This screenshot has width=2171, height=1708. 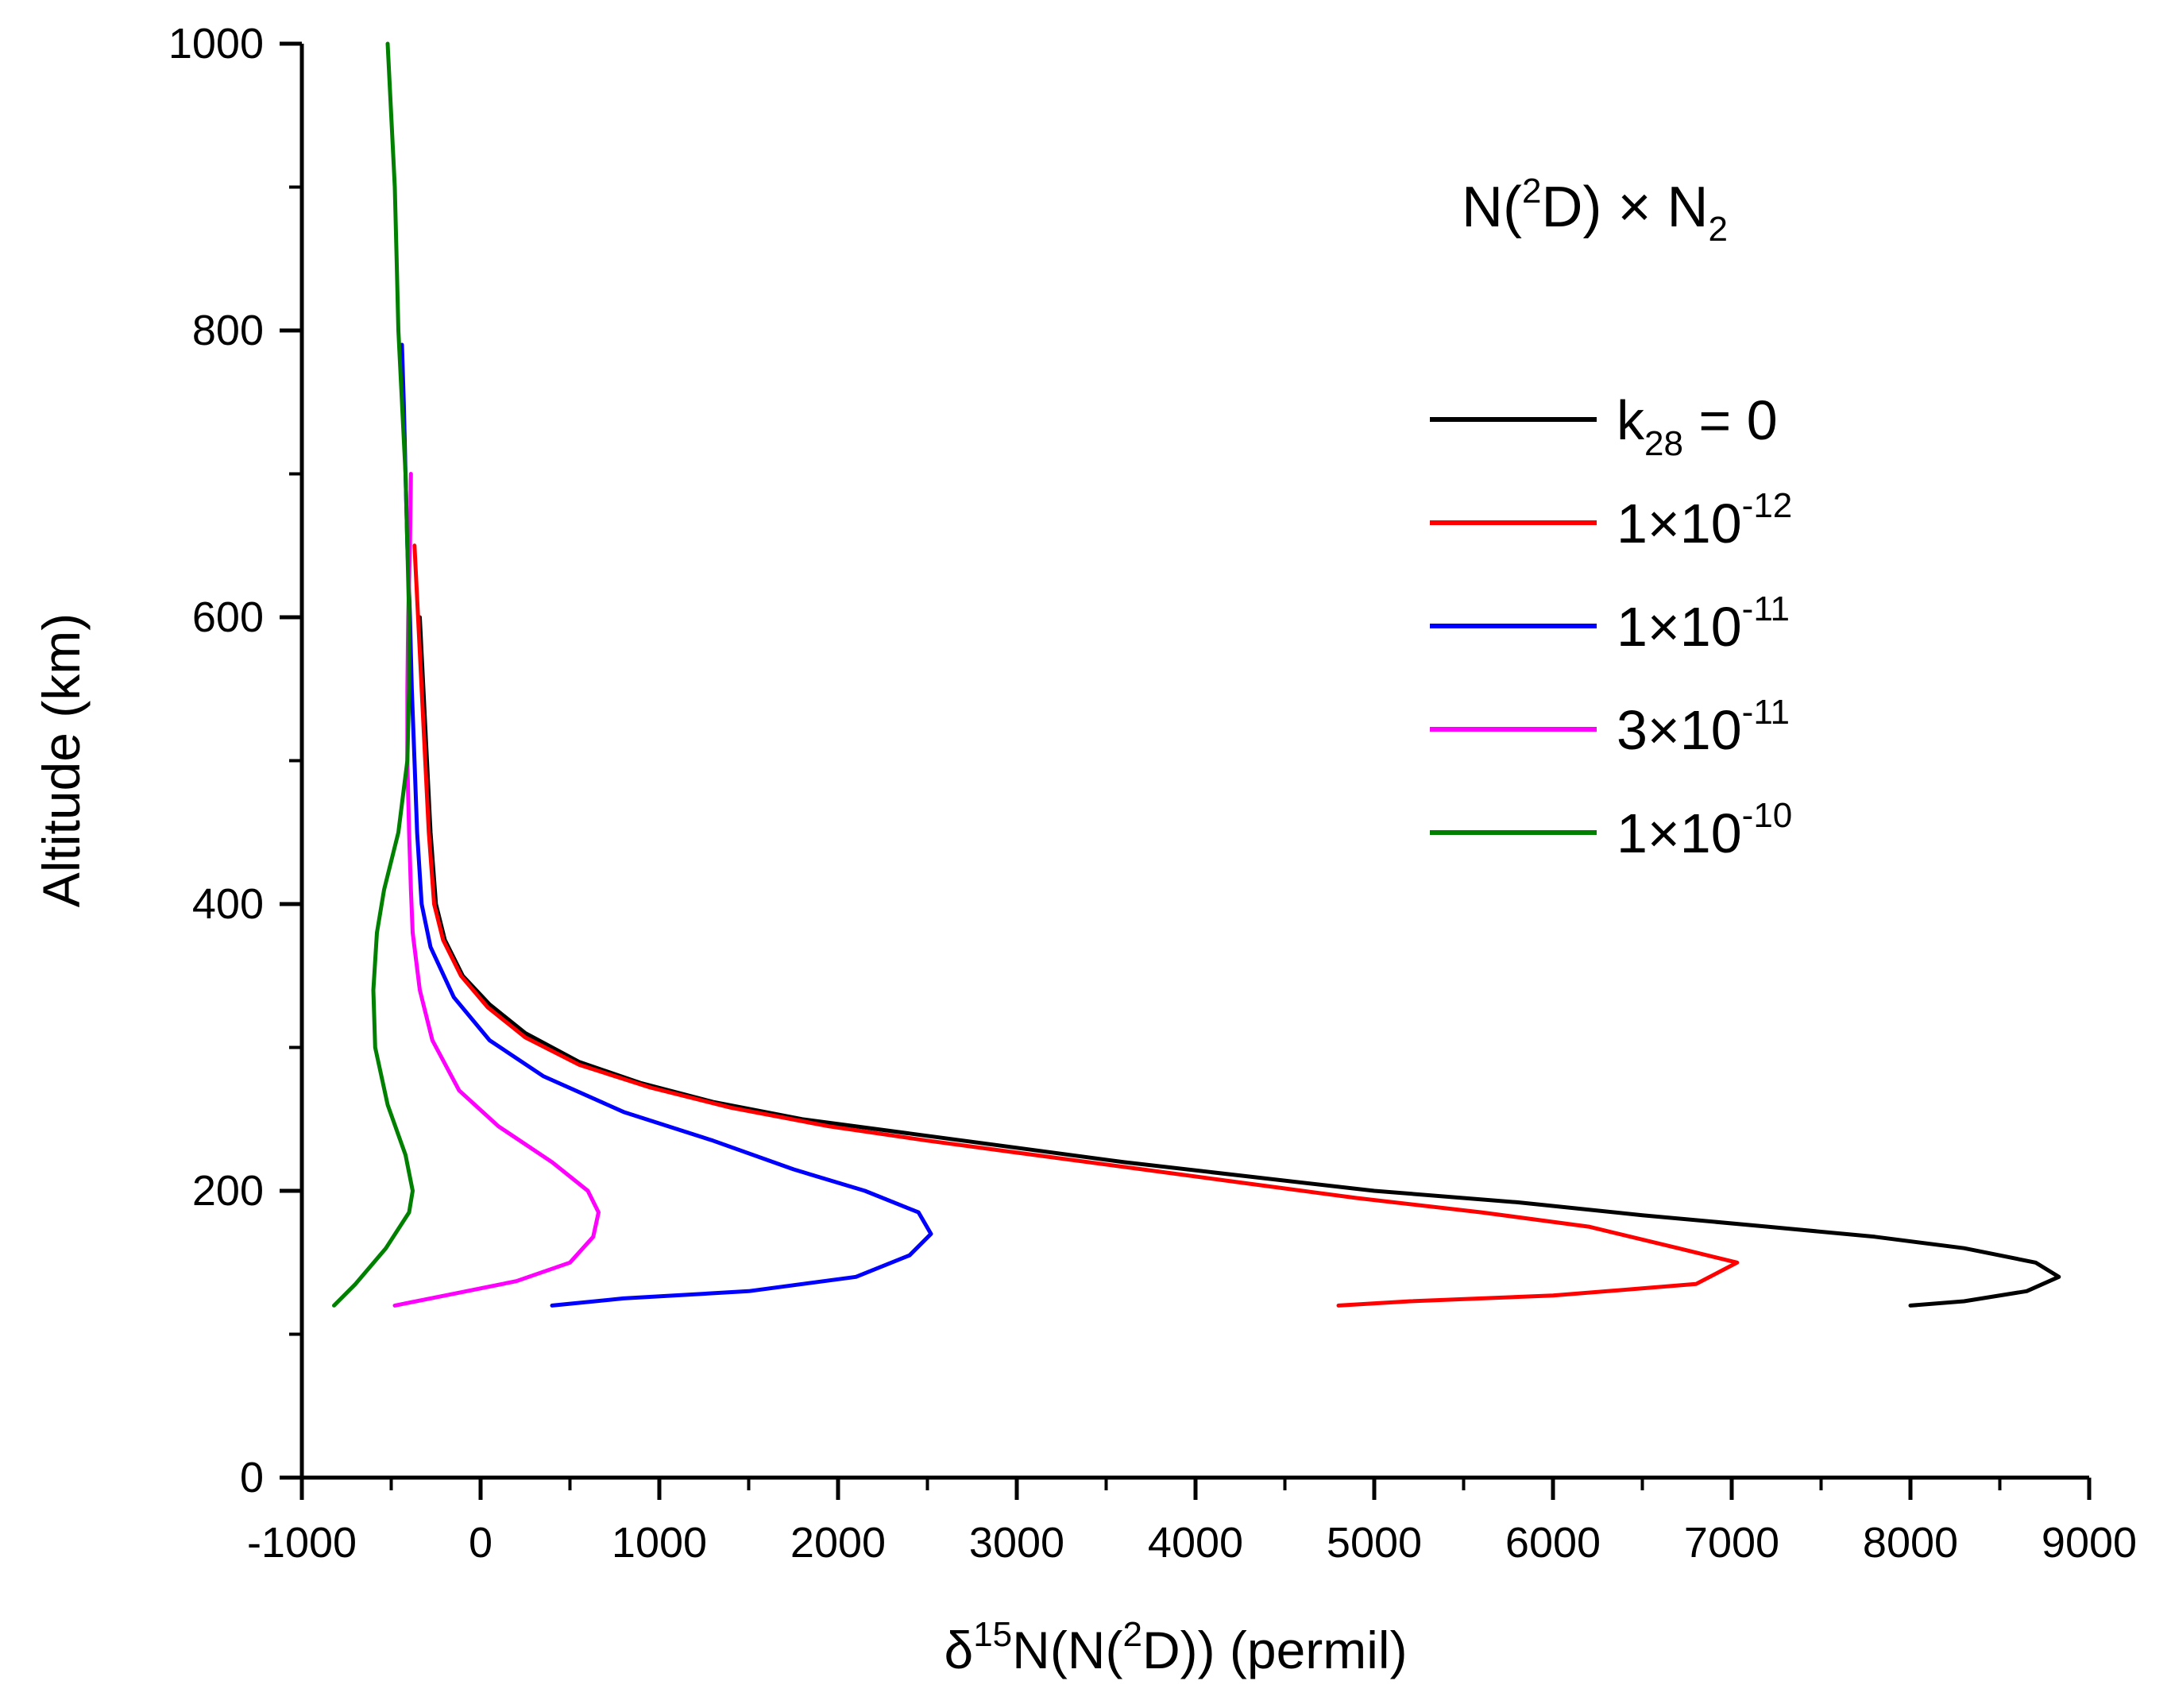 What do you see at coordinates (1595, 210) in the screenshot?
I see `legend-title: N(2D) × N2` at bounding box center [1595, 210].